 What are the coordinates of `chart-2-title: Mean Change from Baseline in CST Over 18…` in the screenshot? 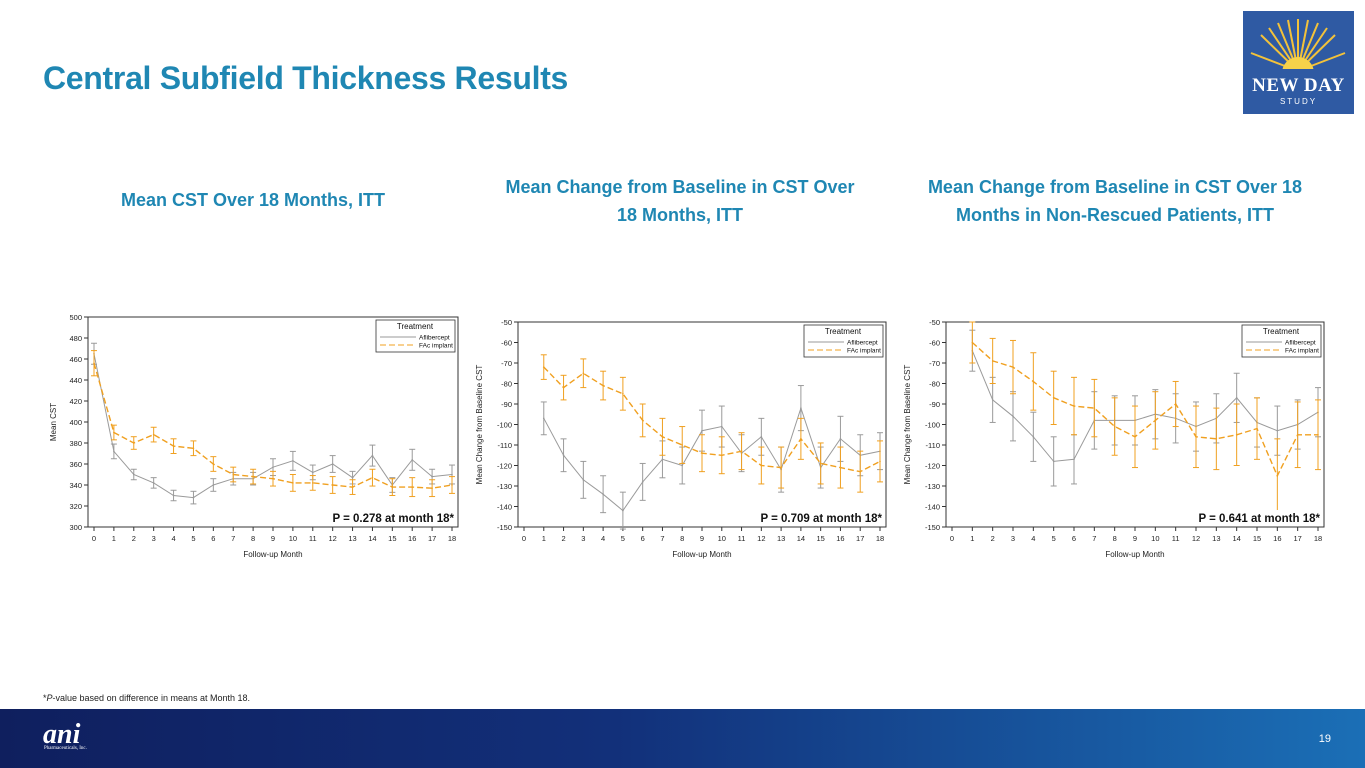 It's located at (680, 201).